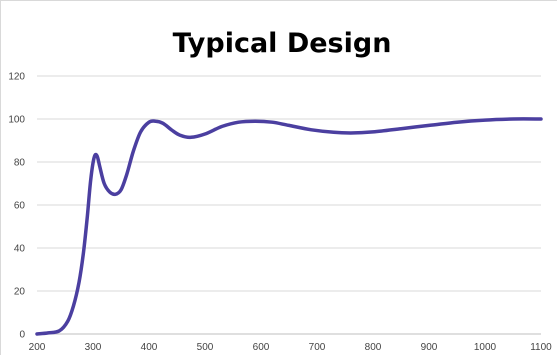 The height and width of the screenshot is (356, 558). I want to click on x-tick-label: 700, so click(317, 347).